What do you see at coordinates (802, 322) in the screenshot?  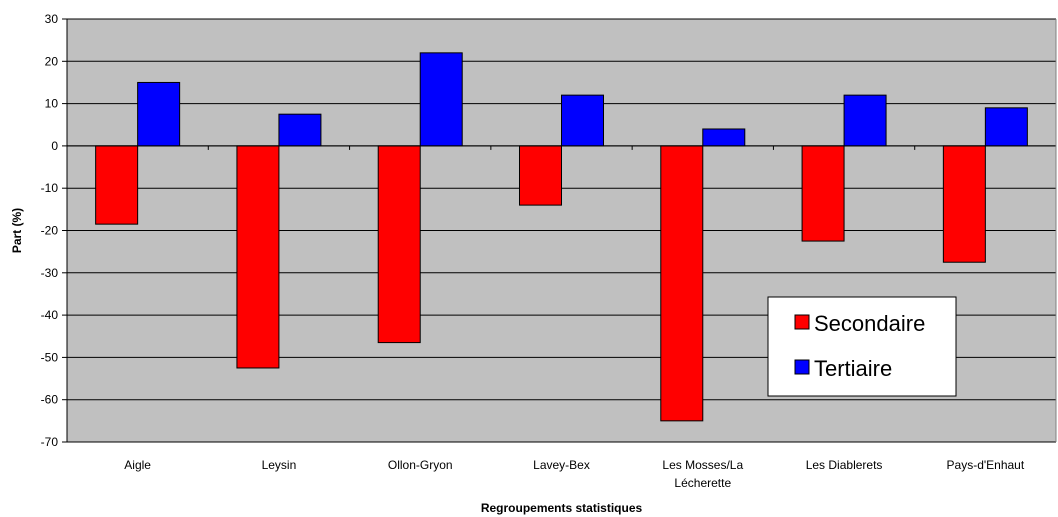 I see `legend-swatch-secondaire` at bounding box center [802, 322].